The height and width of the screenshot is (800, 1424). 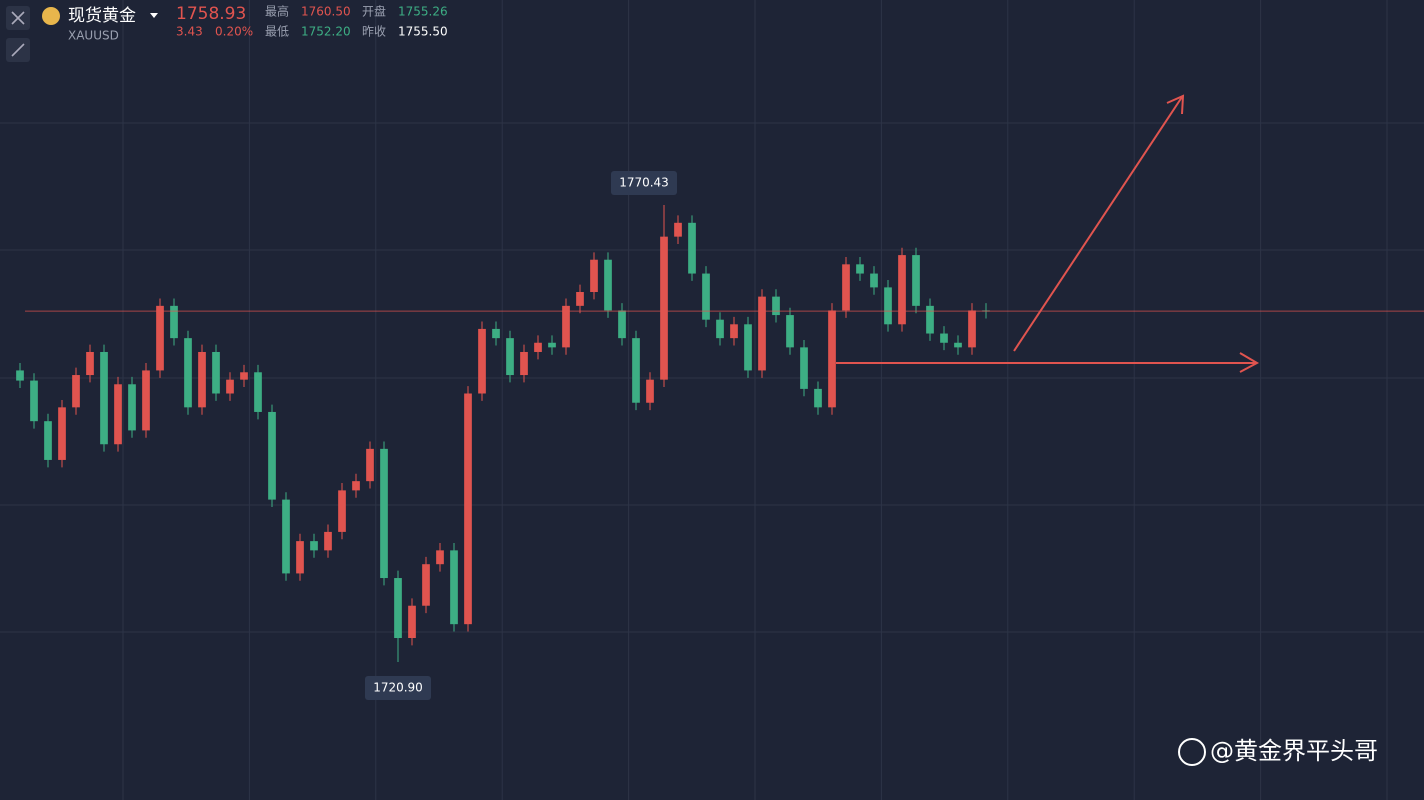 I want to click on close-icon, so click(x=18, y=18).